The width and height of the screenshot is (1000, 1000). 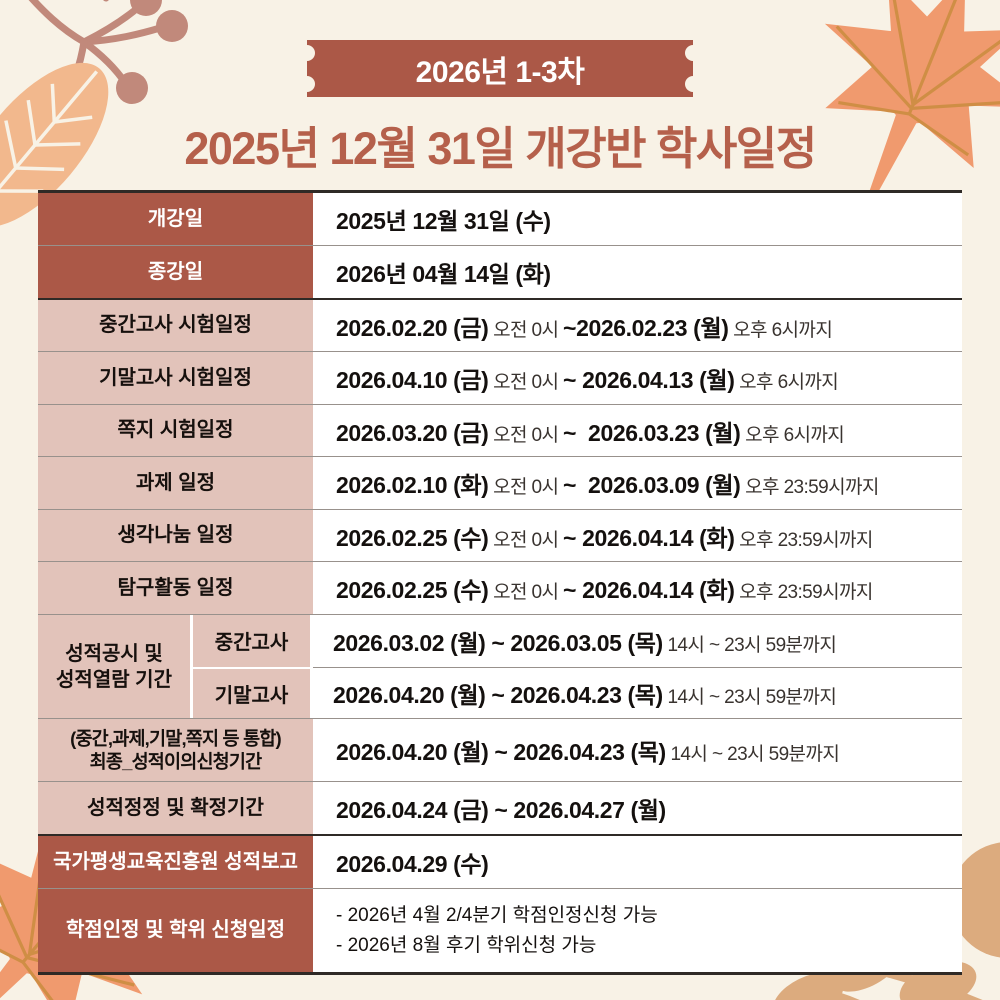 What do you see at coordinates (175, 930) in the screenshot?
I see `row-label-line: 학점인정 및 학위 신청일정` at bounding box center [175, 930].